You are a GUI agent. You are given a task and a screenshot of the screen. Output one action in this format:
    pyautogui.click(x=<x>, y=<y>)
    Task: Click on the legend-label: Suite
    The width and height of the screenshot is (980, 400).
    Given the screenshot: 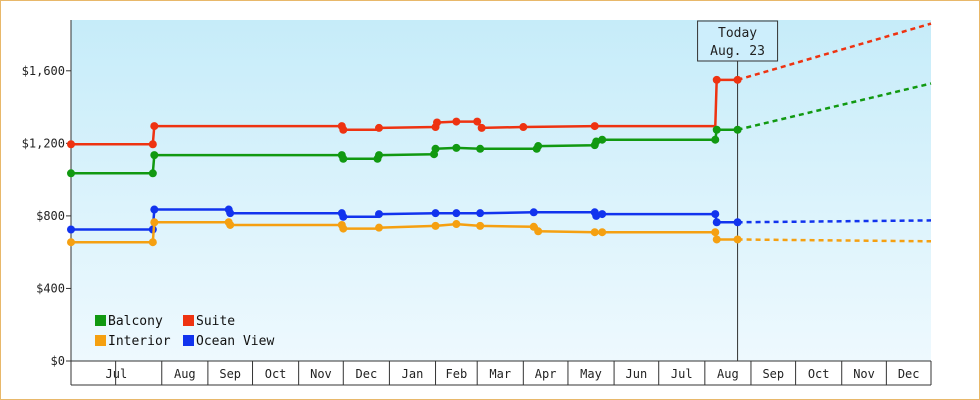 What is the action you would take?
    pyautogui.click(x=215, y=321)
    